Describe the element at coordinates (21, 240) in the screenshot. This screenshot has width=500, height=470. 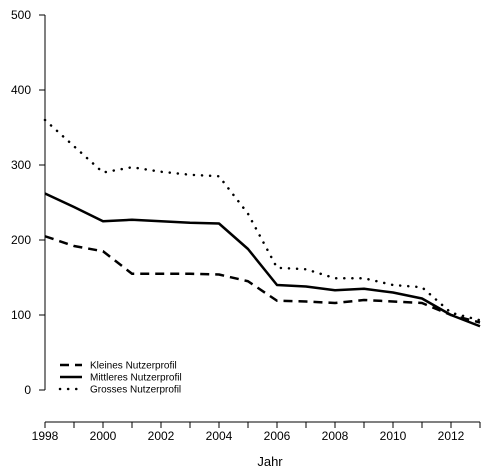
I see `y-tick-label: 200` at that location.